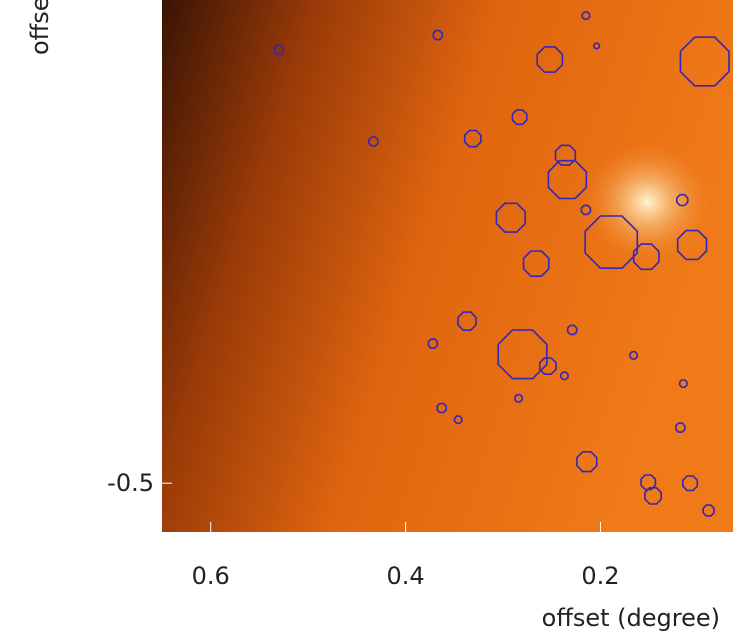 This screenshot has height=642, width=733. What do you see at coordinates (211, 576) in the screenshot?
I see `x-tick-label: 0.6` at bounding box center [211, 576].